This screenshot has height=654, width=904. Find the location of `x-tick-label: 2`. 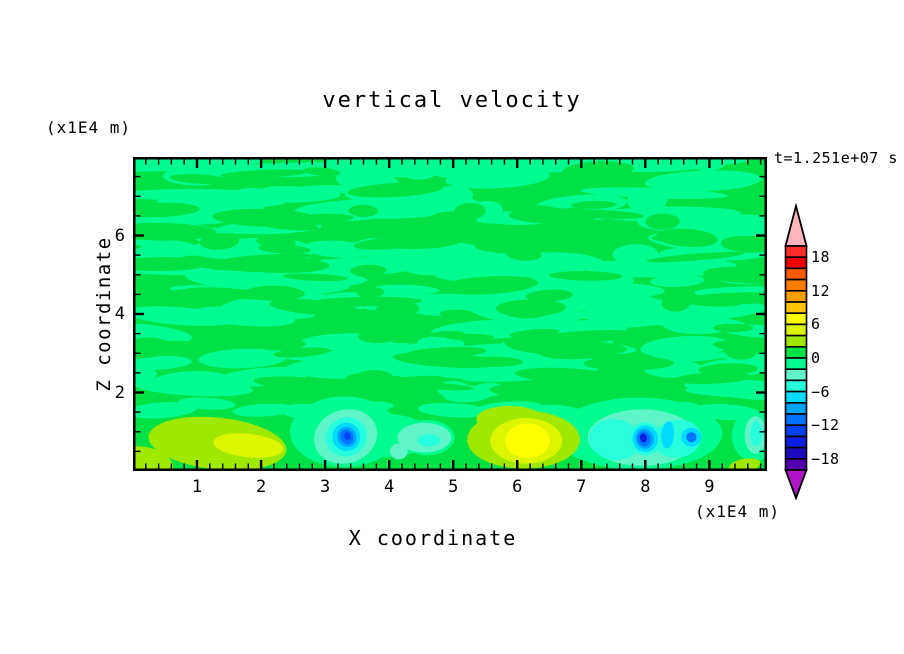

x-tick-label: 2 is located at coordinates (261, 487).